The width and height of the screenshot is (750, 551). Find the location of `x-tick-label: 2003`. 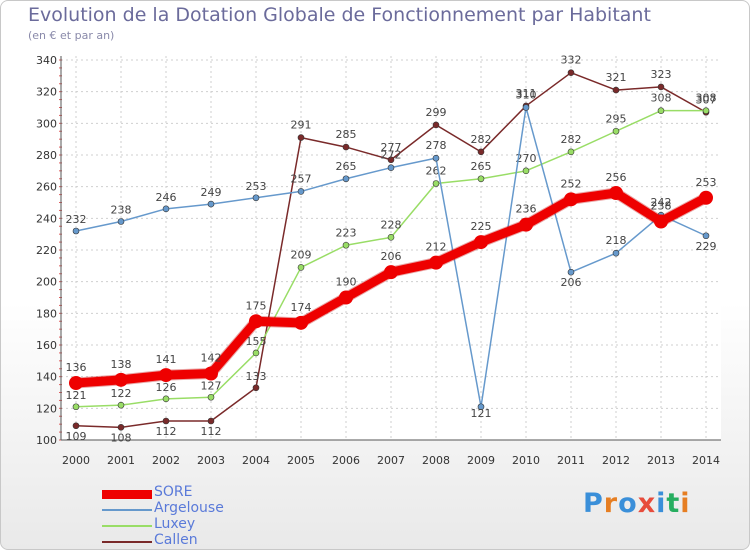

x-tick-label: 2003 is located at coordinates (211, 460).